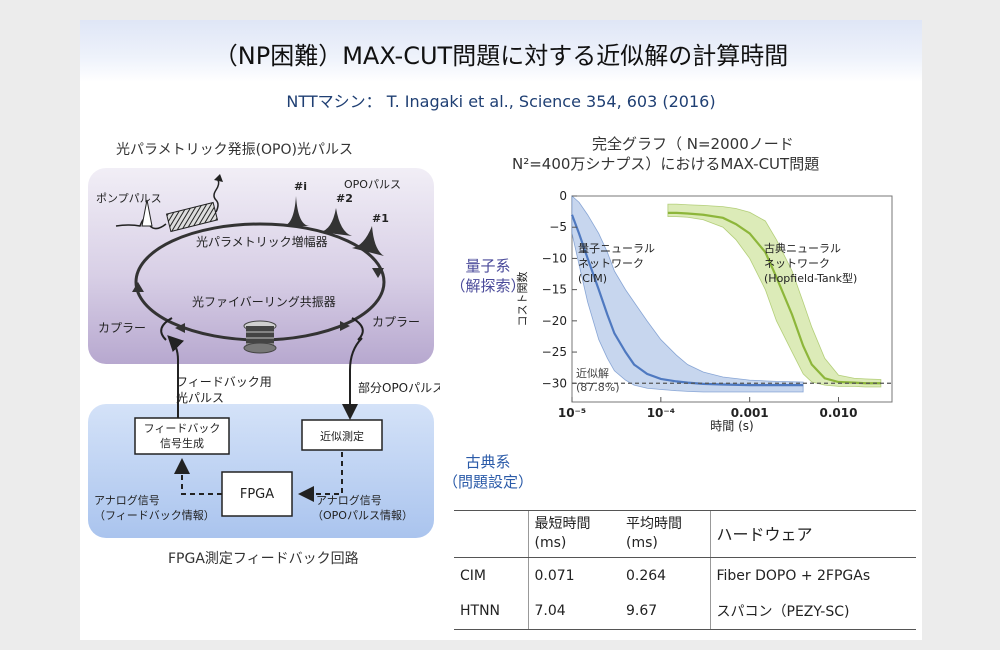 This screenshot has height=650, width=1000. What do you see at coordinates (572, 413) in the screenshot?
I see `x-tick-label: 10⁻⁵` at bounding box center [572, 413].